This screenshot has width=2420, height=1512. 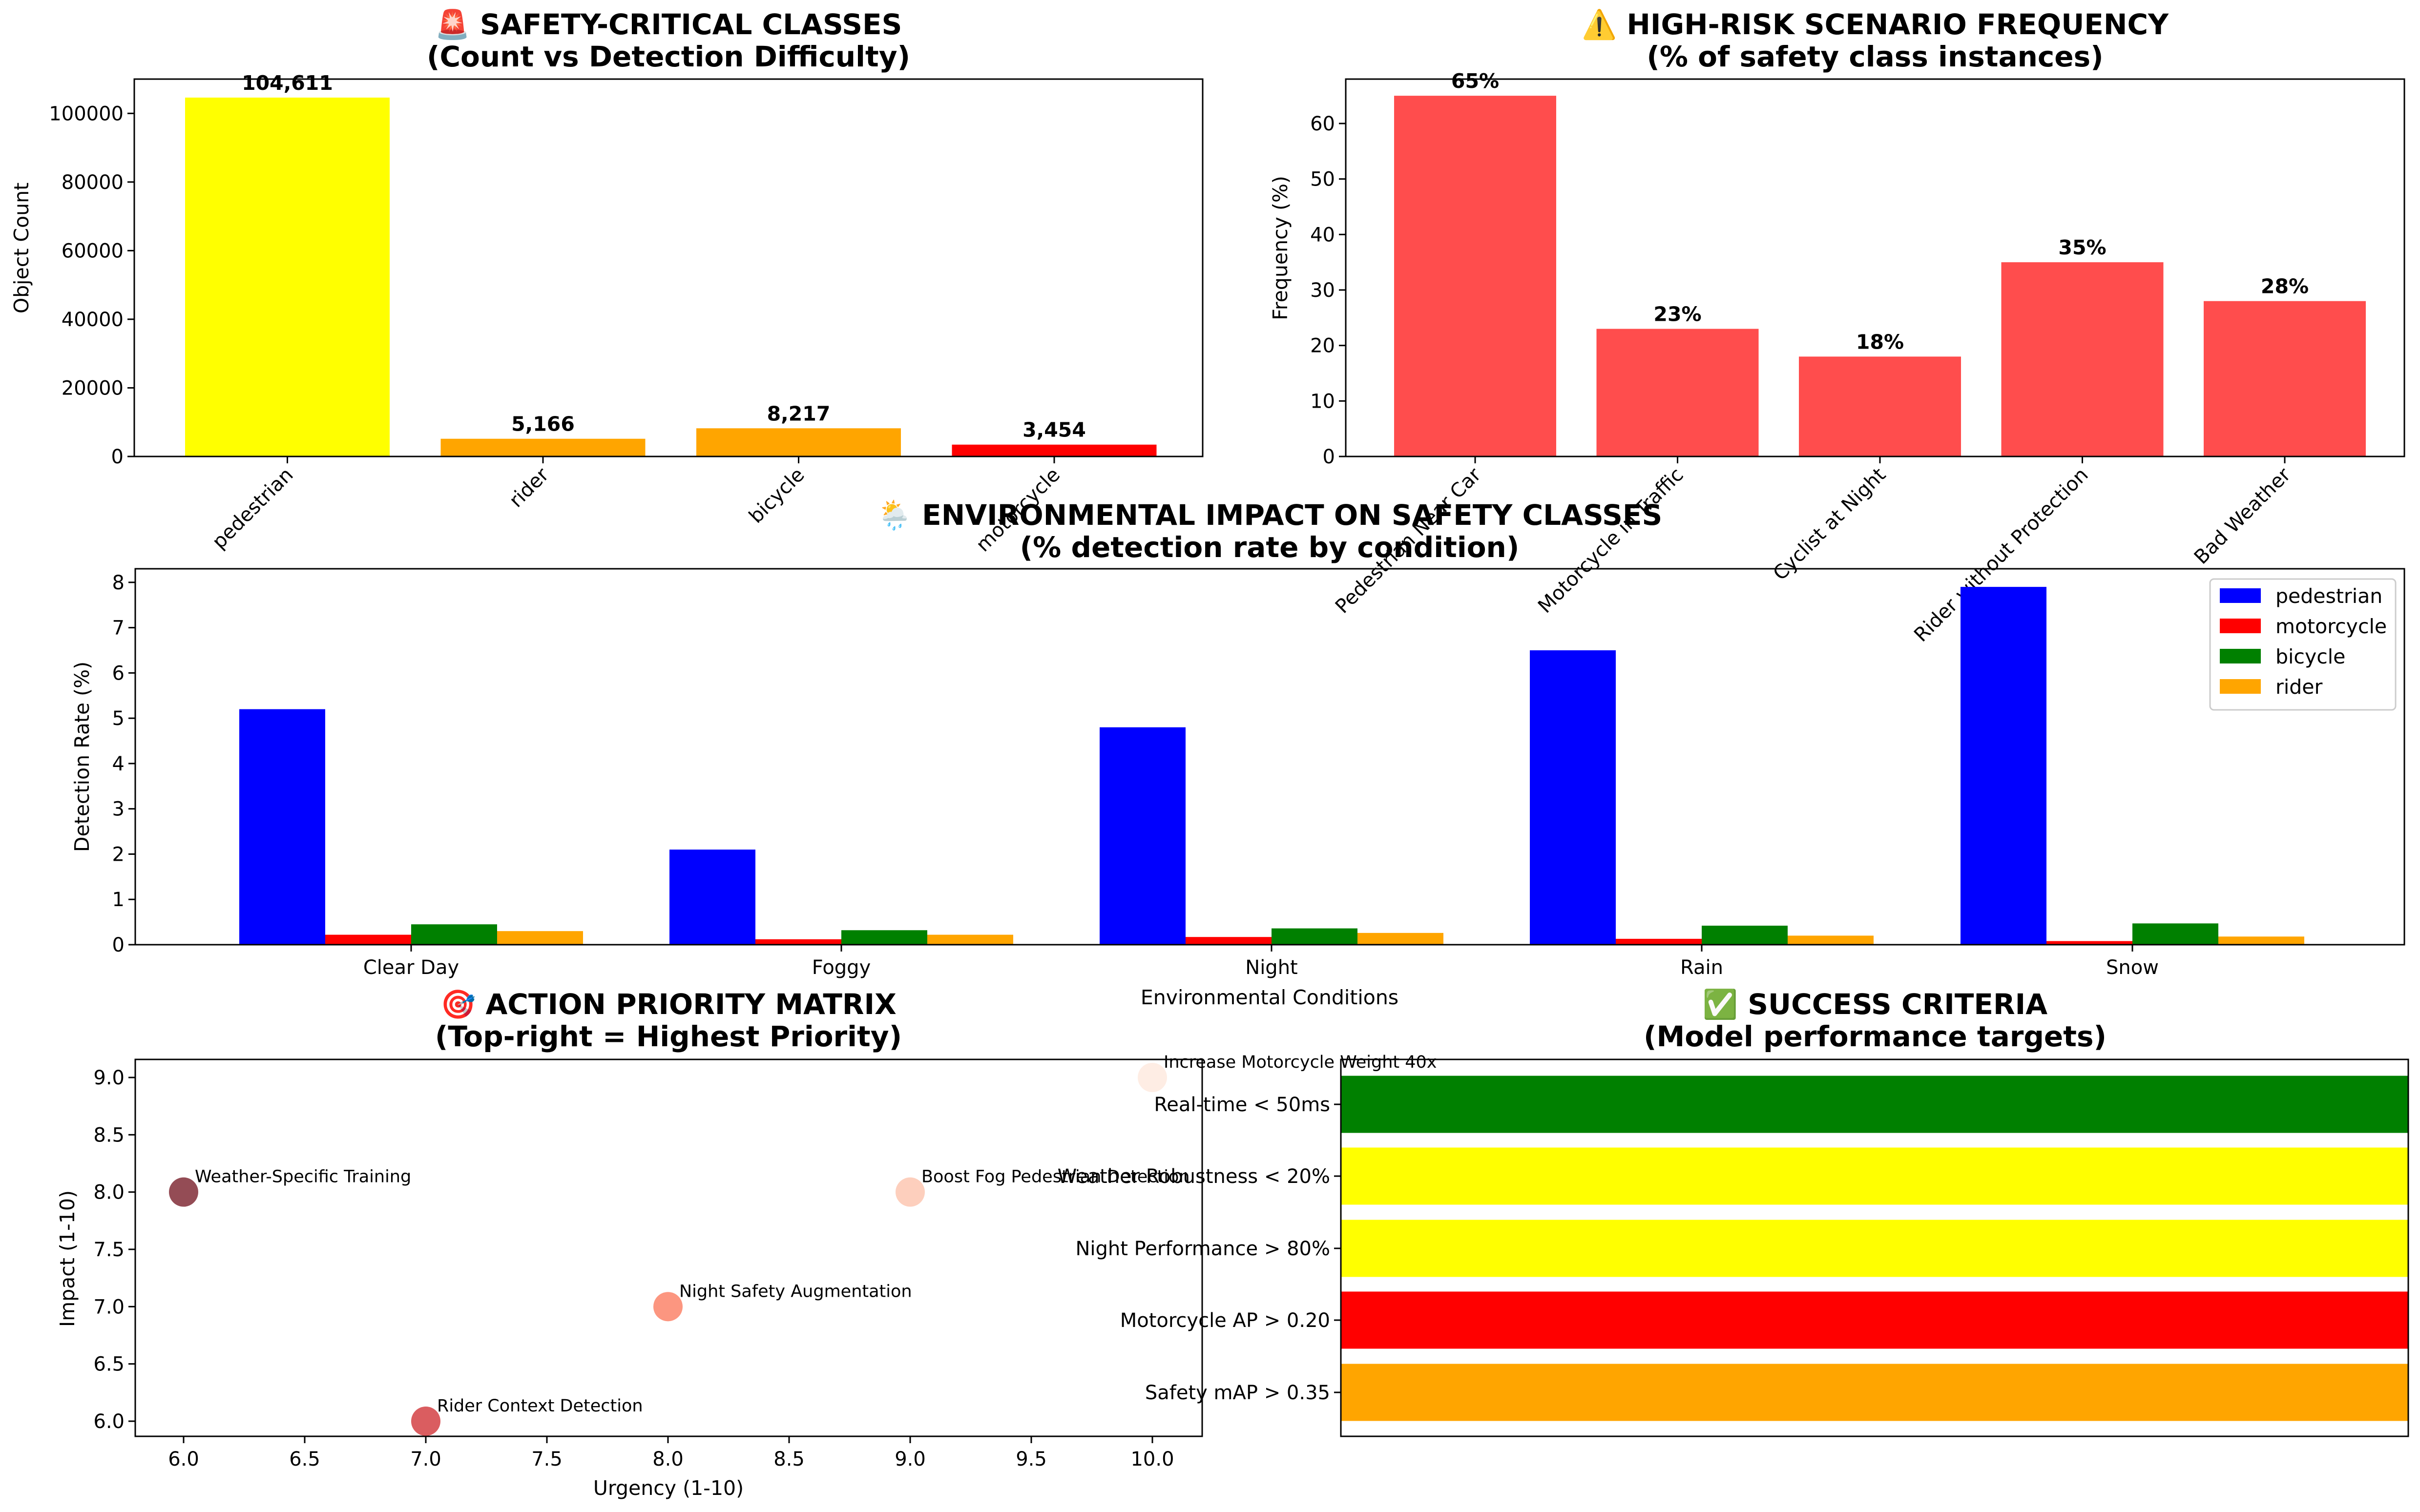 What do you see at coordinates (1031, 1459) in the screenshot?
I see `x-tick-label: 9.5` at bounding box center [1031, 1459].